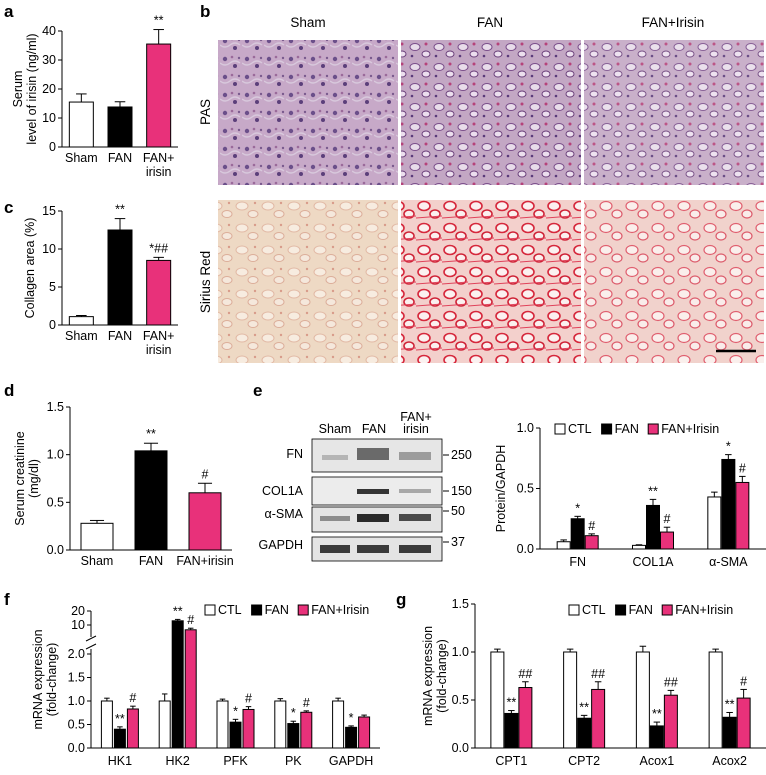  What do you see at coordinates (132, 728) in the screenshot?
I see `bar-FAN+Irisin-HK1` at bounding box center [132, 728].